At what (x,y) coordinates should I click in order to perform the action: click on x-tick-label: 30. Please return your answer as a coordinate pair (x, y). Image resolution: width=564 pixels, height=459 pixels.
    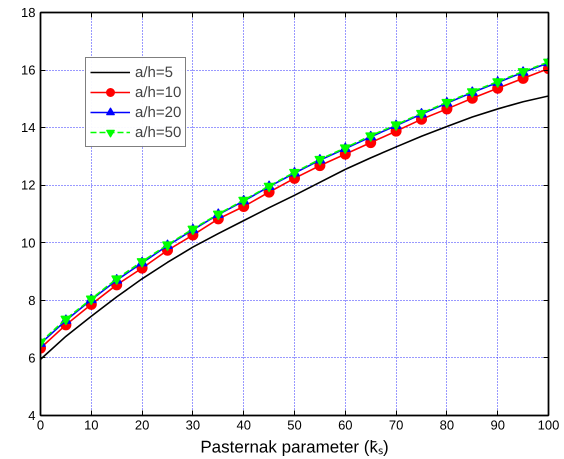
    Looking at the image, I should click on (193, 425).